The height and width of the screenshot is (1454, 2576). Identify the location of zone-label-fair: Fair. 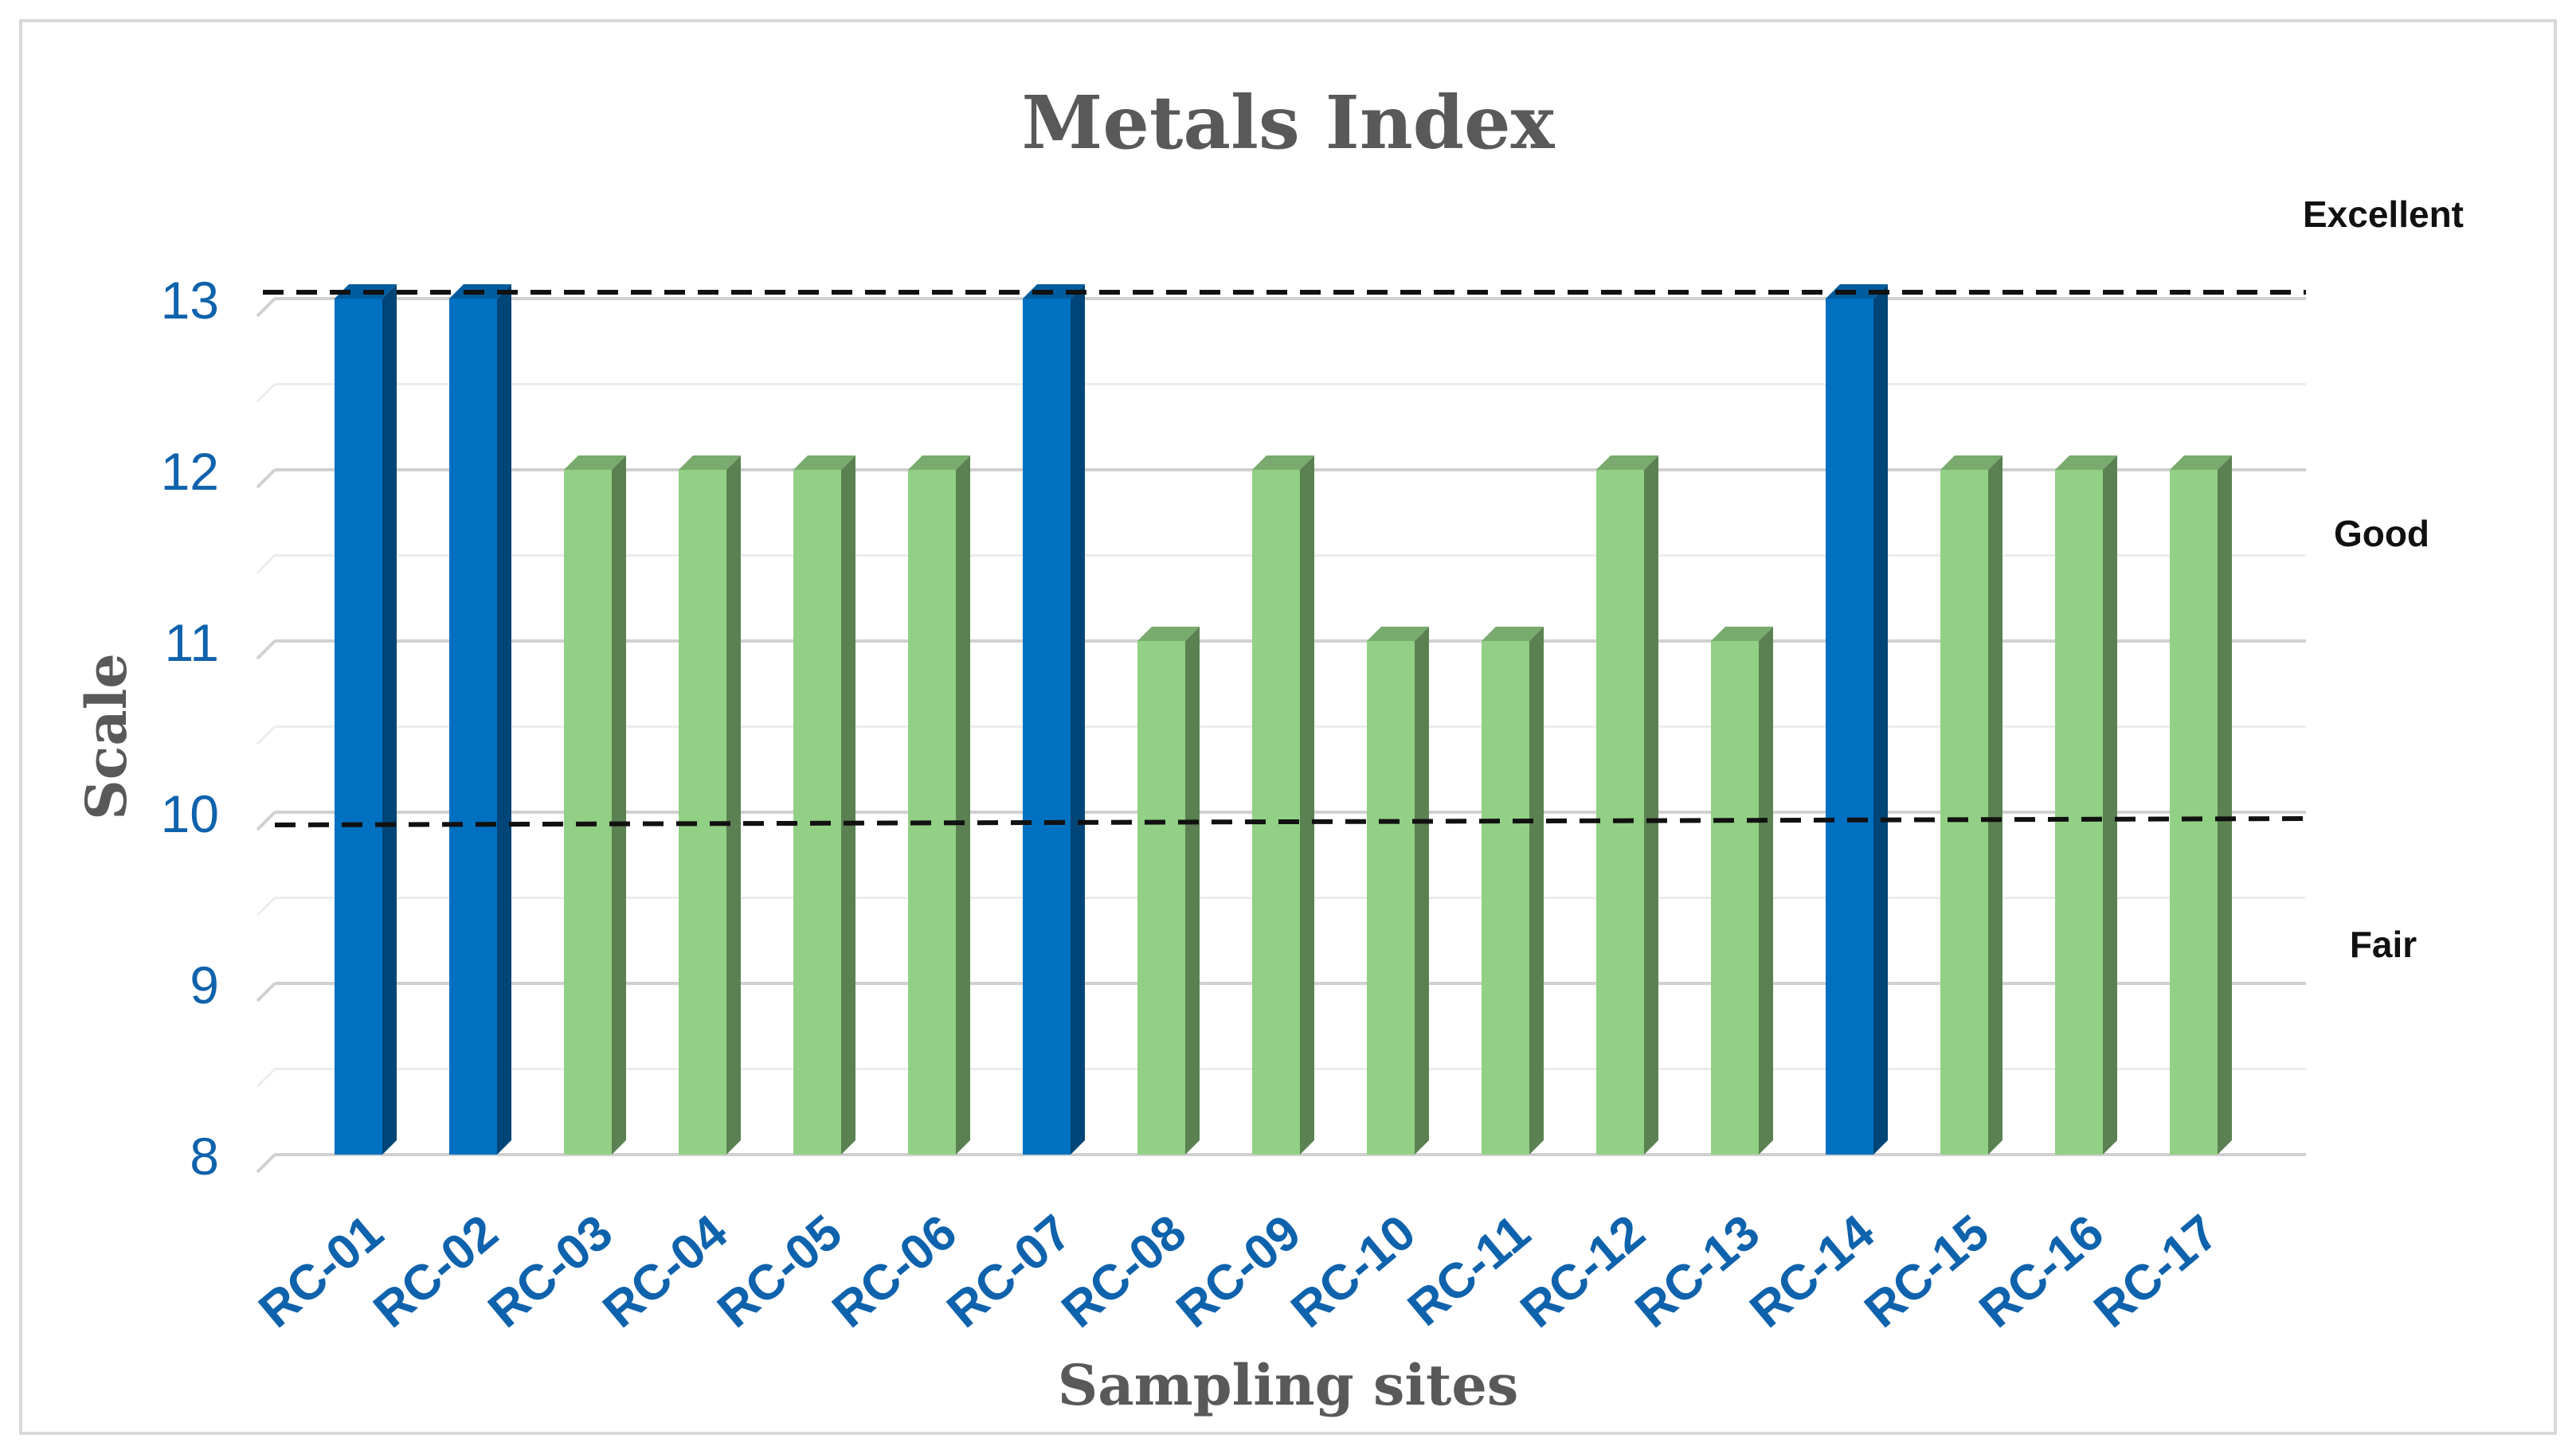
(2383, 945).